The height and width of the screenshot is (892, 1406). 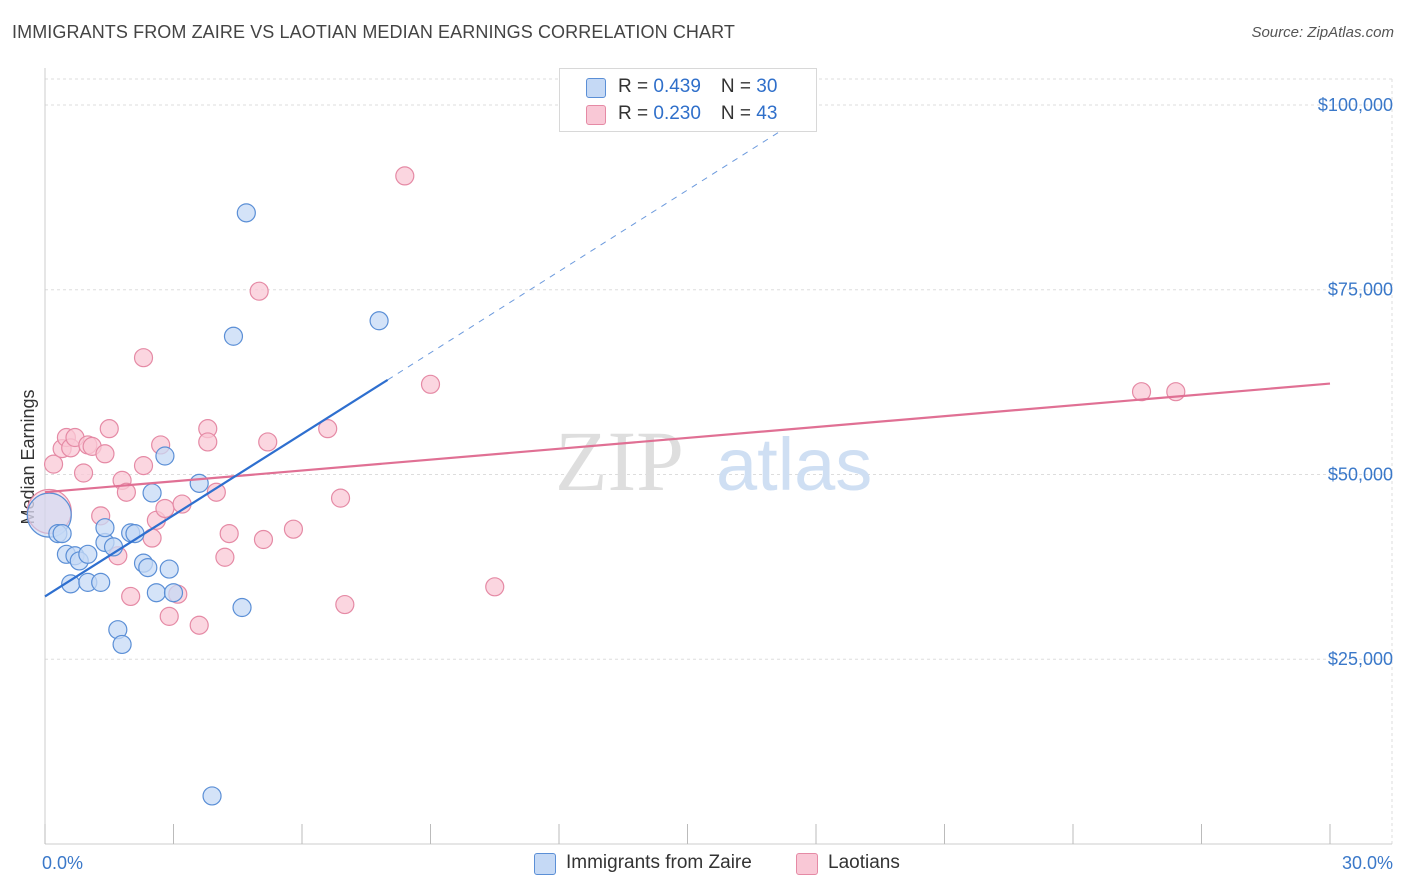 What do you see at coordinates (677, 86) in the screenshot?
I see `legend-r-value: 0.439` at bounding box center [677, 86].